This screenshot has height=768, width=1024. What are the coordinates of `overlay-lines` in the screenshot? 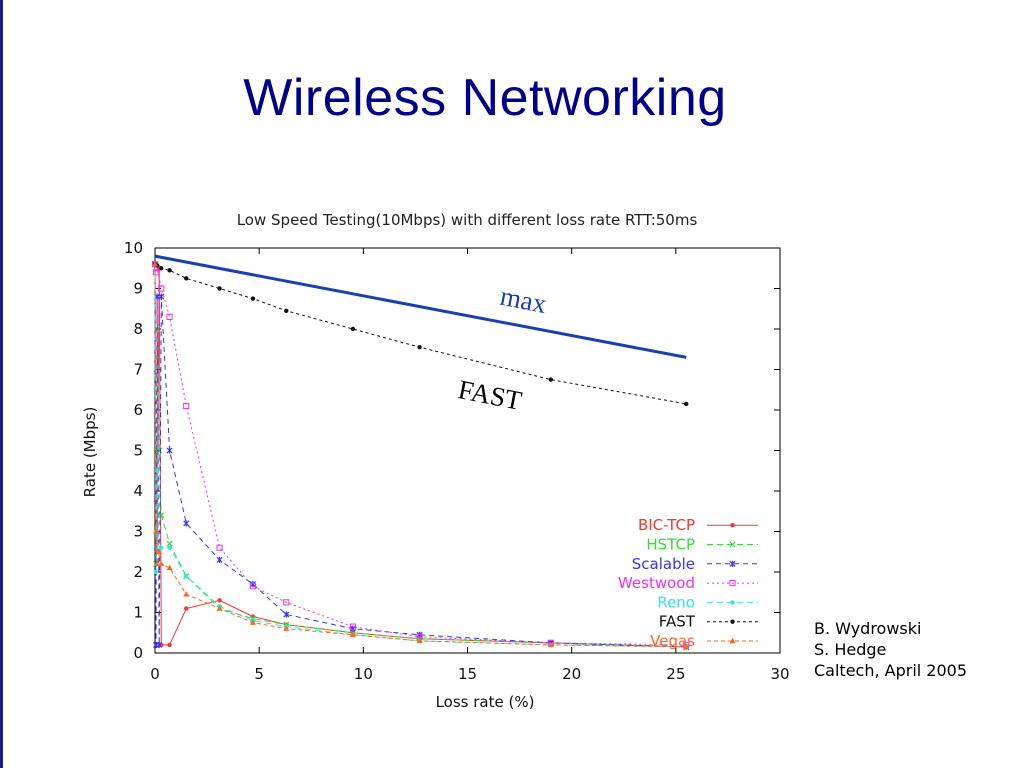 It's located at (420, 306).